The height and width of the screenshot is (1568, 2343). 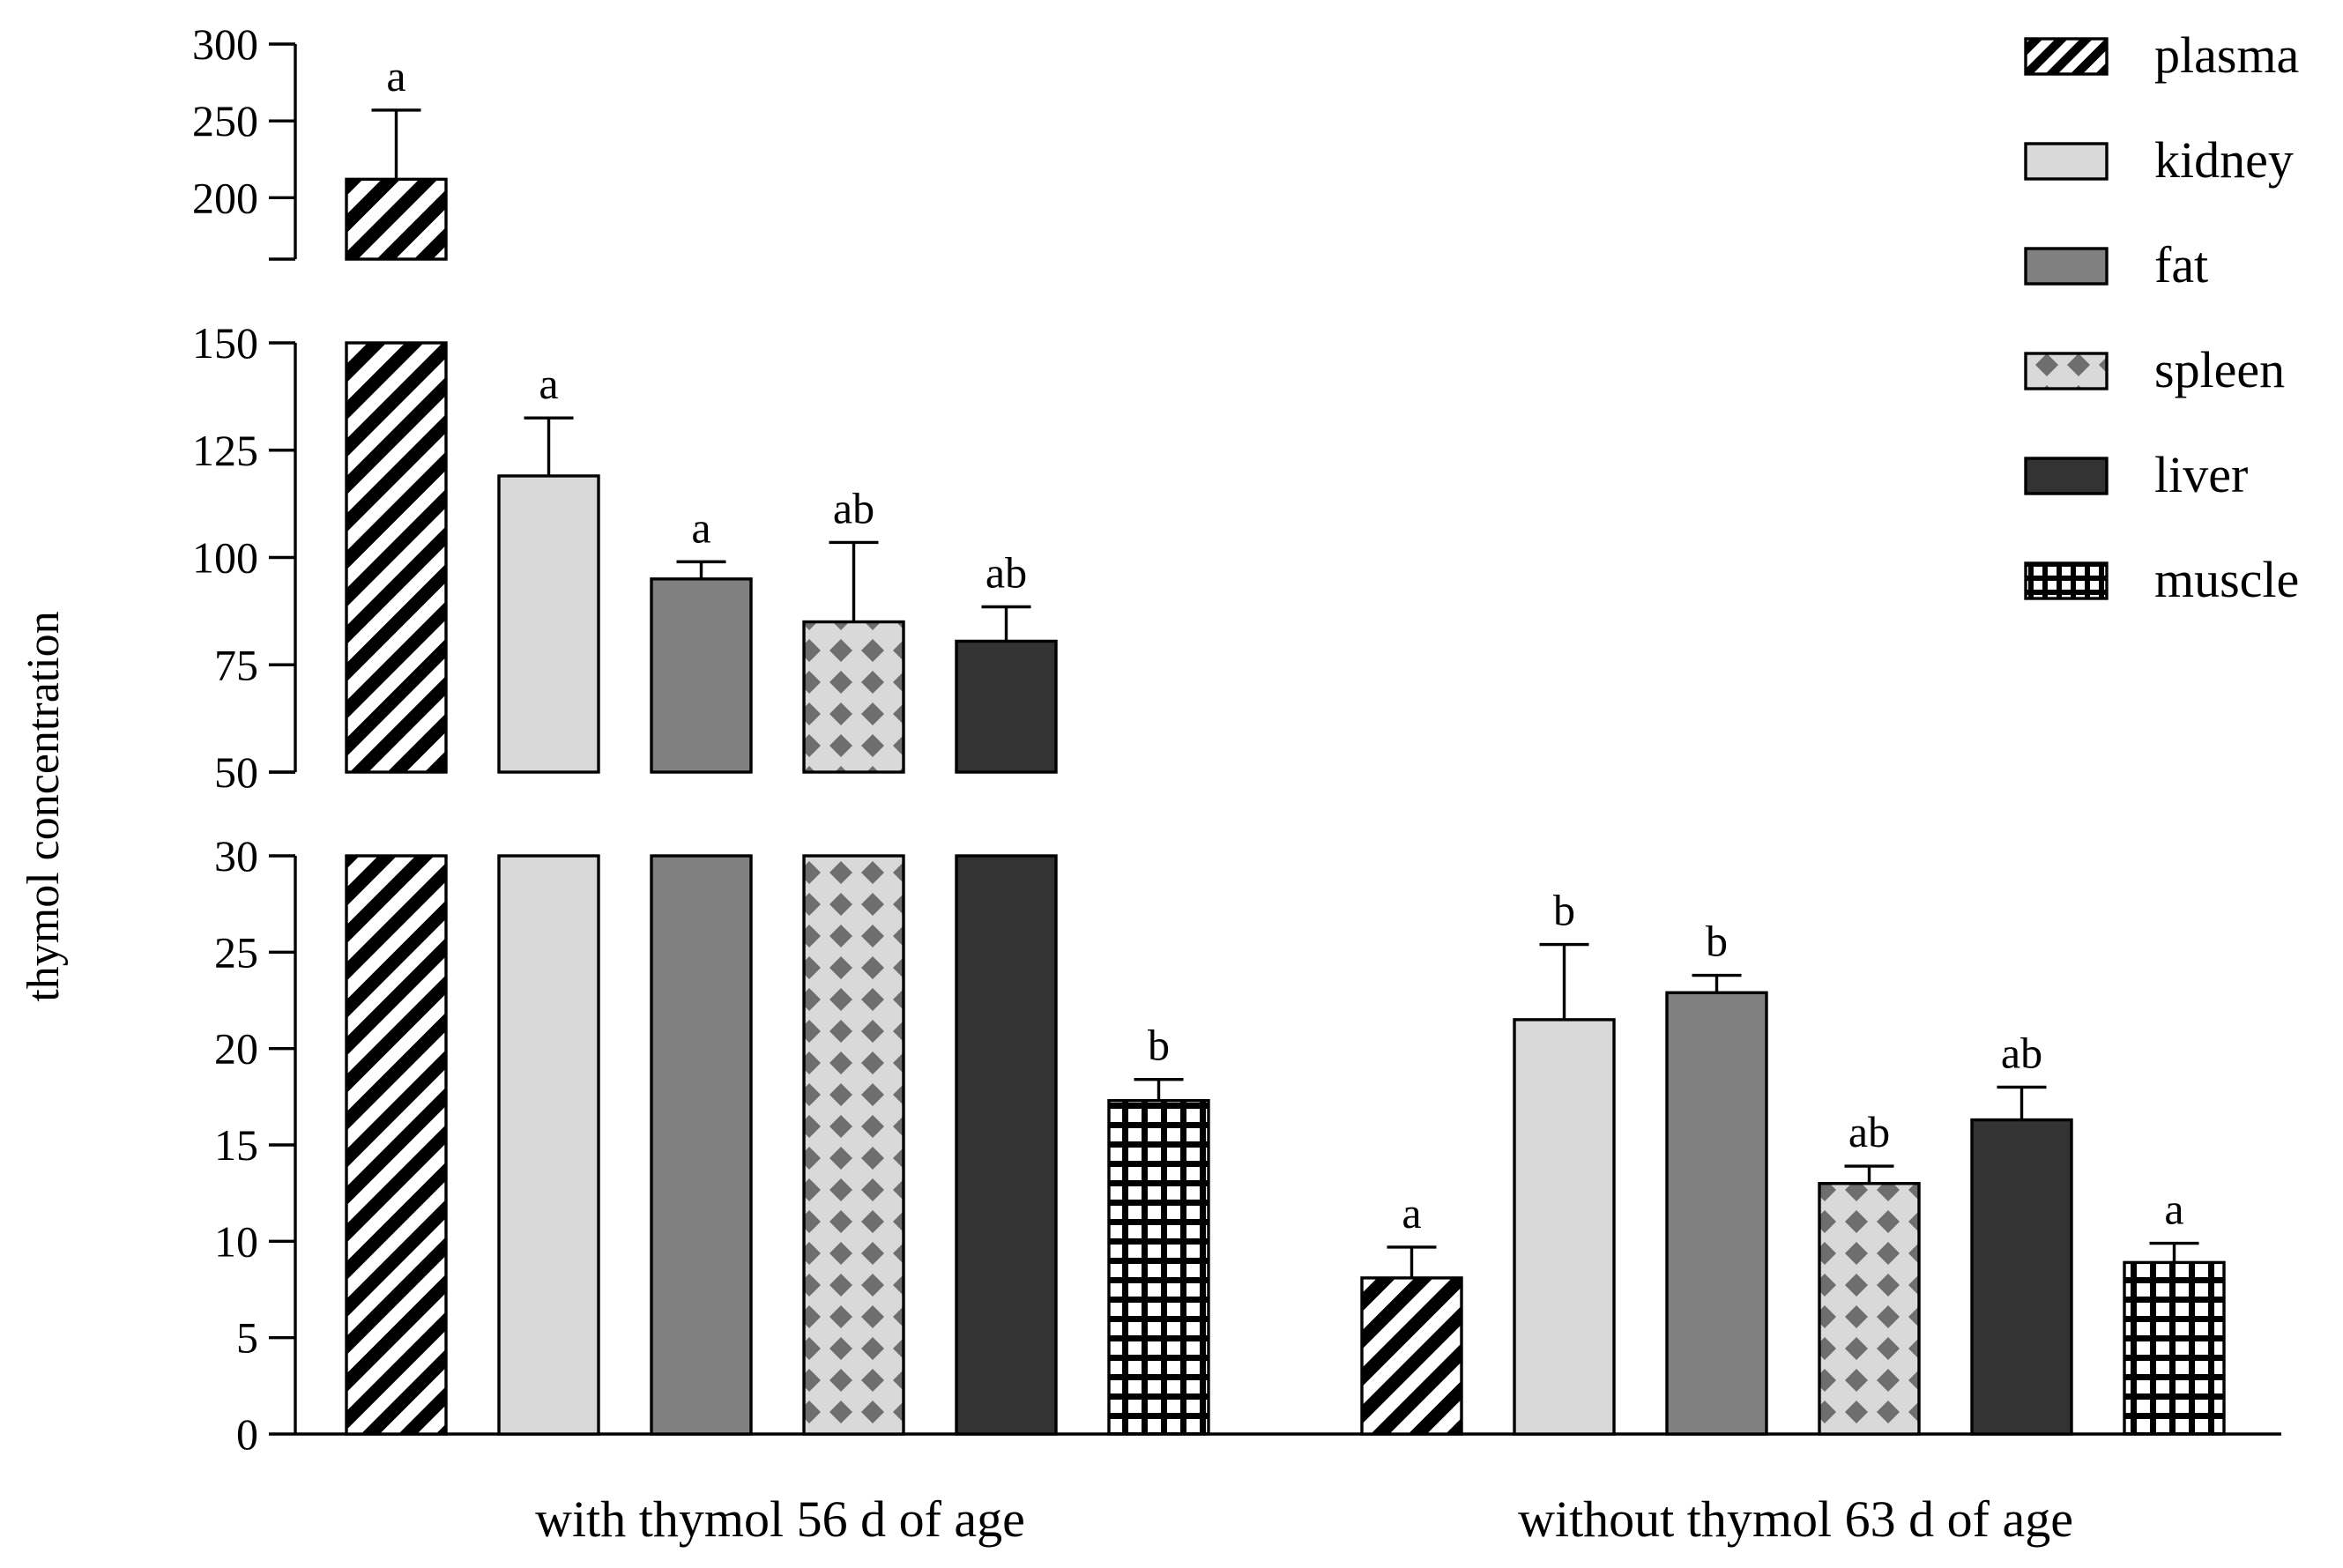 What do you see at coordinates (2161, 317) in the screenshot?
I see `legend: plasma kidney fat spleen liver muscle` at bounding box center [2161, 317].